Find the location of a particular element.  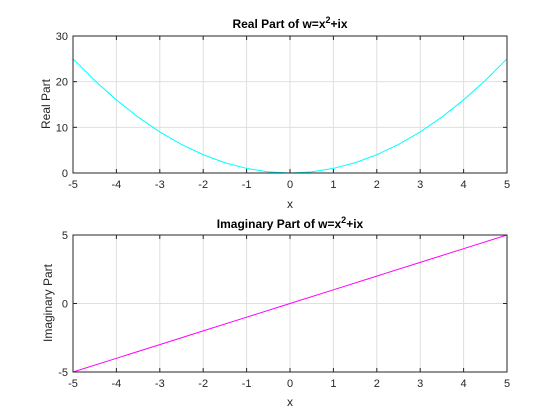

imaginary-part-x-tick-label: 3 is located at coordinates (420, 384).